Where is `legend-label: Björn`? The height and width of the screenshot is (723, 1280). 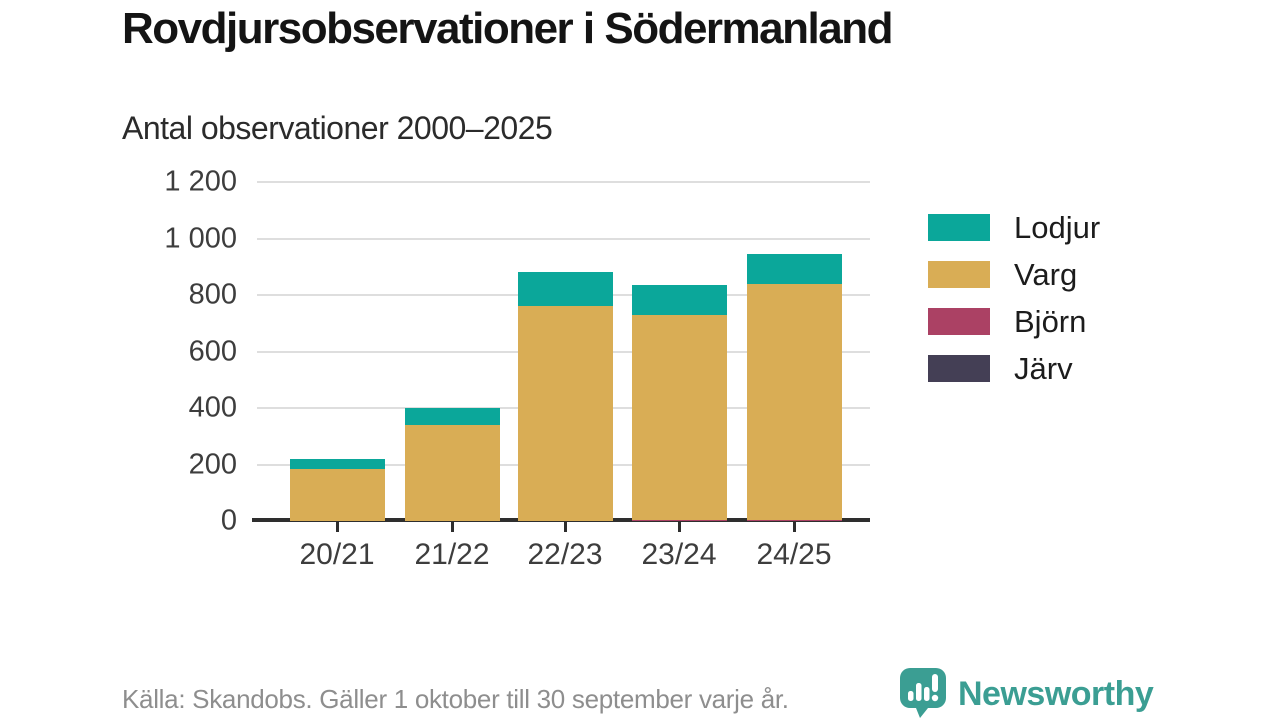 legend-label: Björn is located at coordinates (1050, 321).